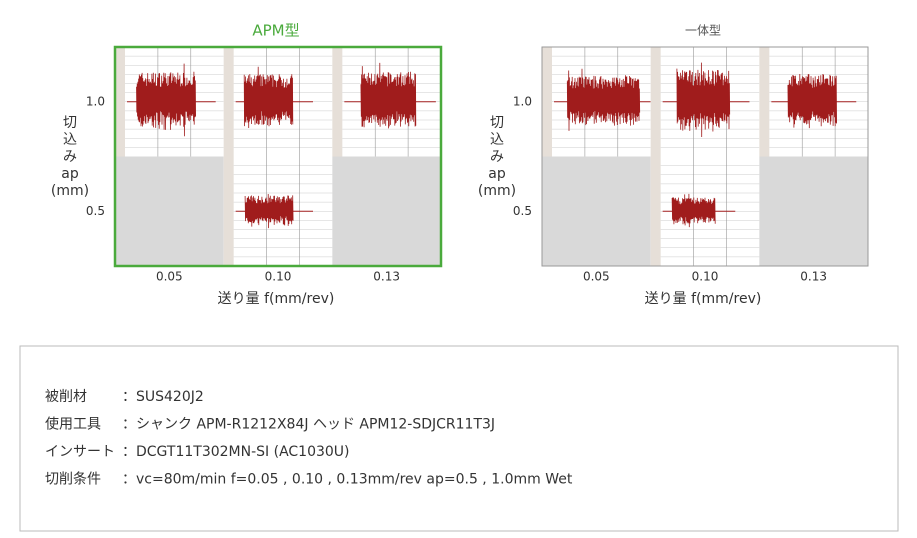 The image size is (917, 538). I want to click on condition-label: 使用工具, so click(73, 424).